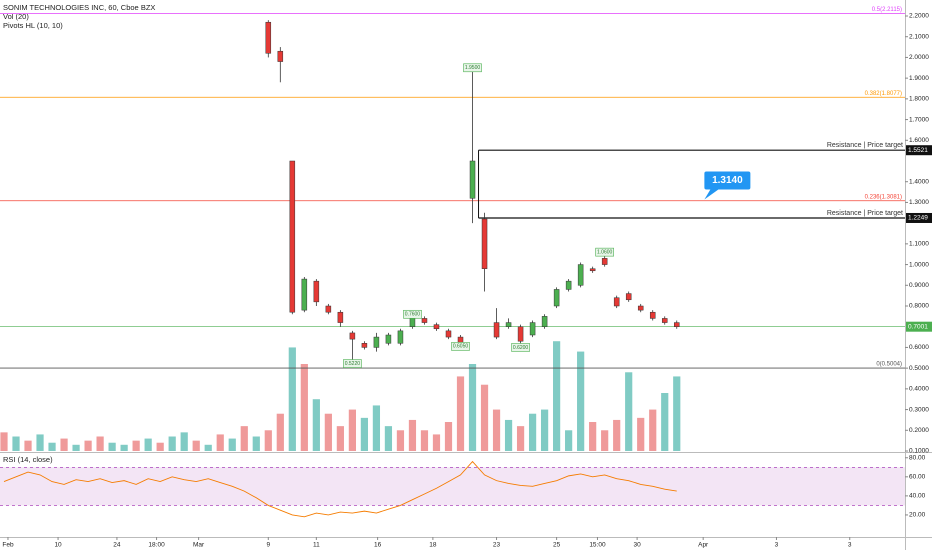 Image resolution: width=932 pixels, height=550 pixels. Describe the element at coordinates (918, 150) in the screenshot. I see `target-tag-label: 1.5521` at that location.